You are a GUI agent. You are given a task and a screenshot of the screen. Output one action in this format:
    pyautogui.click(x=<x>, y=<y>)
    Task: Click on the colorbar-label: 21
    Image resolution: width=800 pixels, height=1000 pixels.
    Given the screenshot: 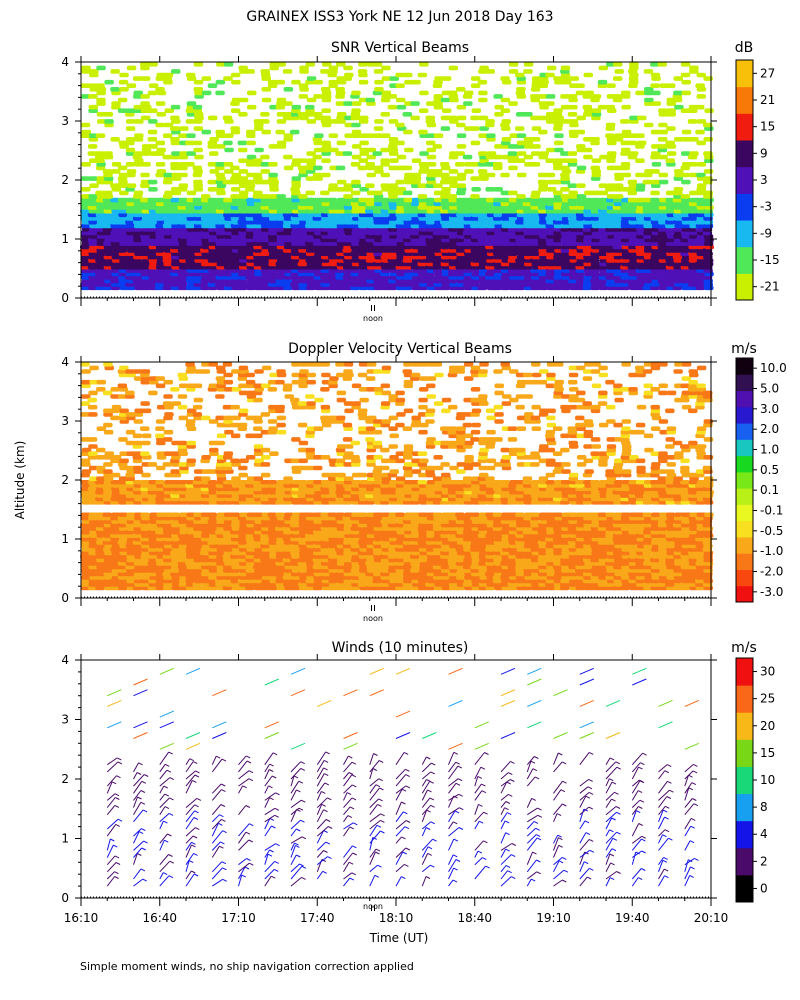 What is the action you would take?
    pyautogui.click(x=767, y=100)
    